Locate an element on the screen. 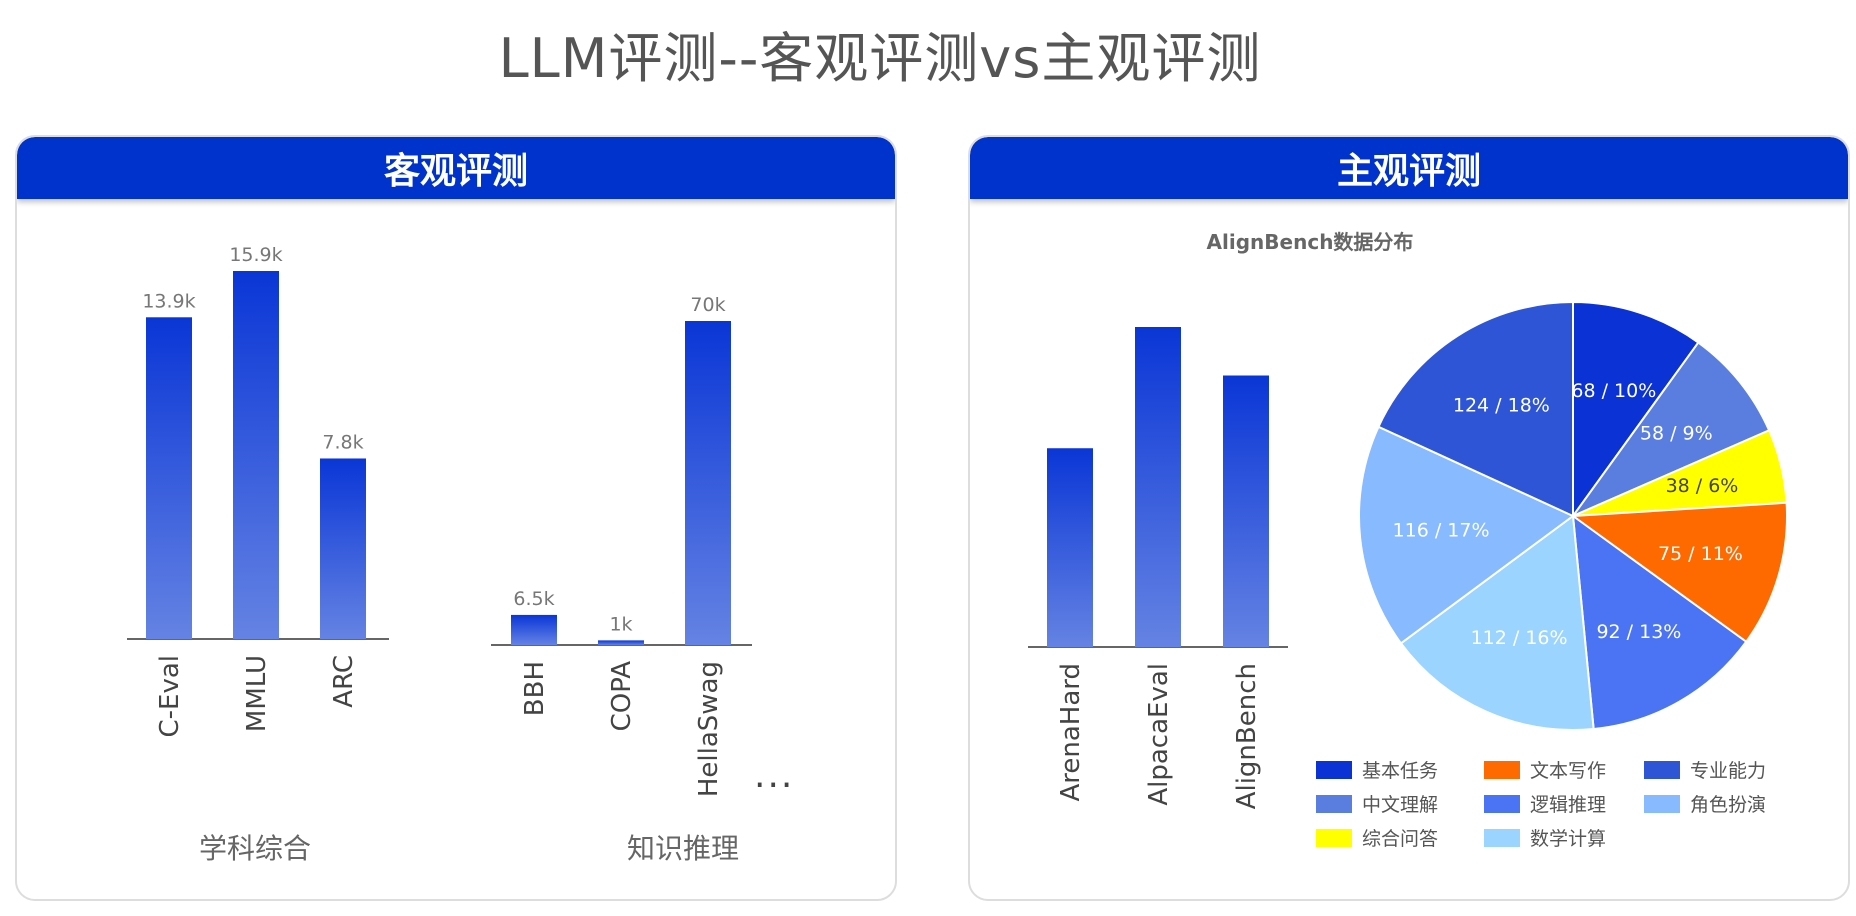  bar-value-label-c-eval: 13.9k is located at coordinates (168, 301).